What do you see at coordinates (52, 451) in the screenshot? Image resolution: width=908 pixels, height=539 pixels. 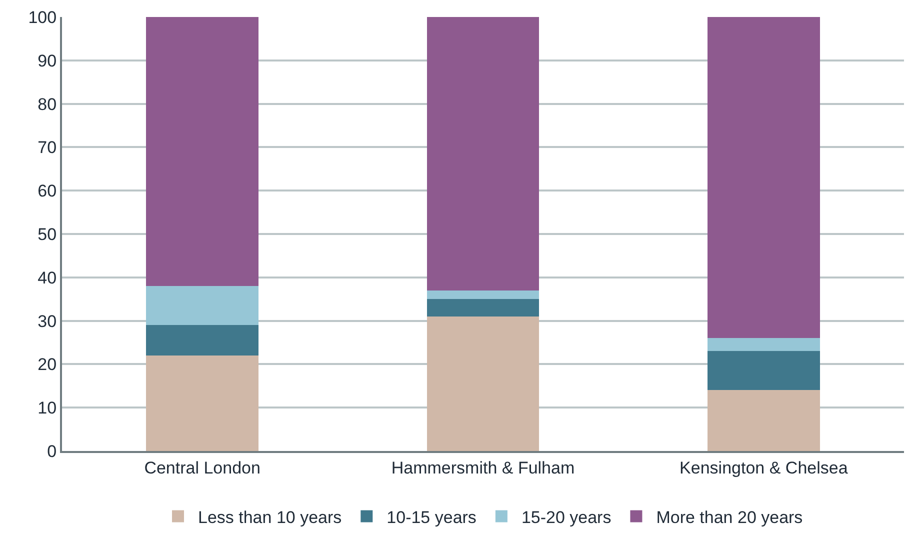 I see `y-tick-label: 0` at bounding box center [52, 451].